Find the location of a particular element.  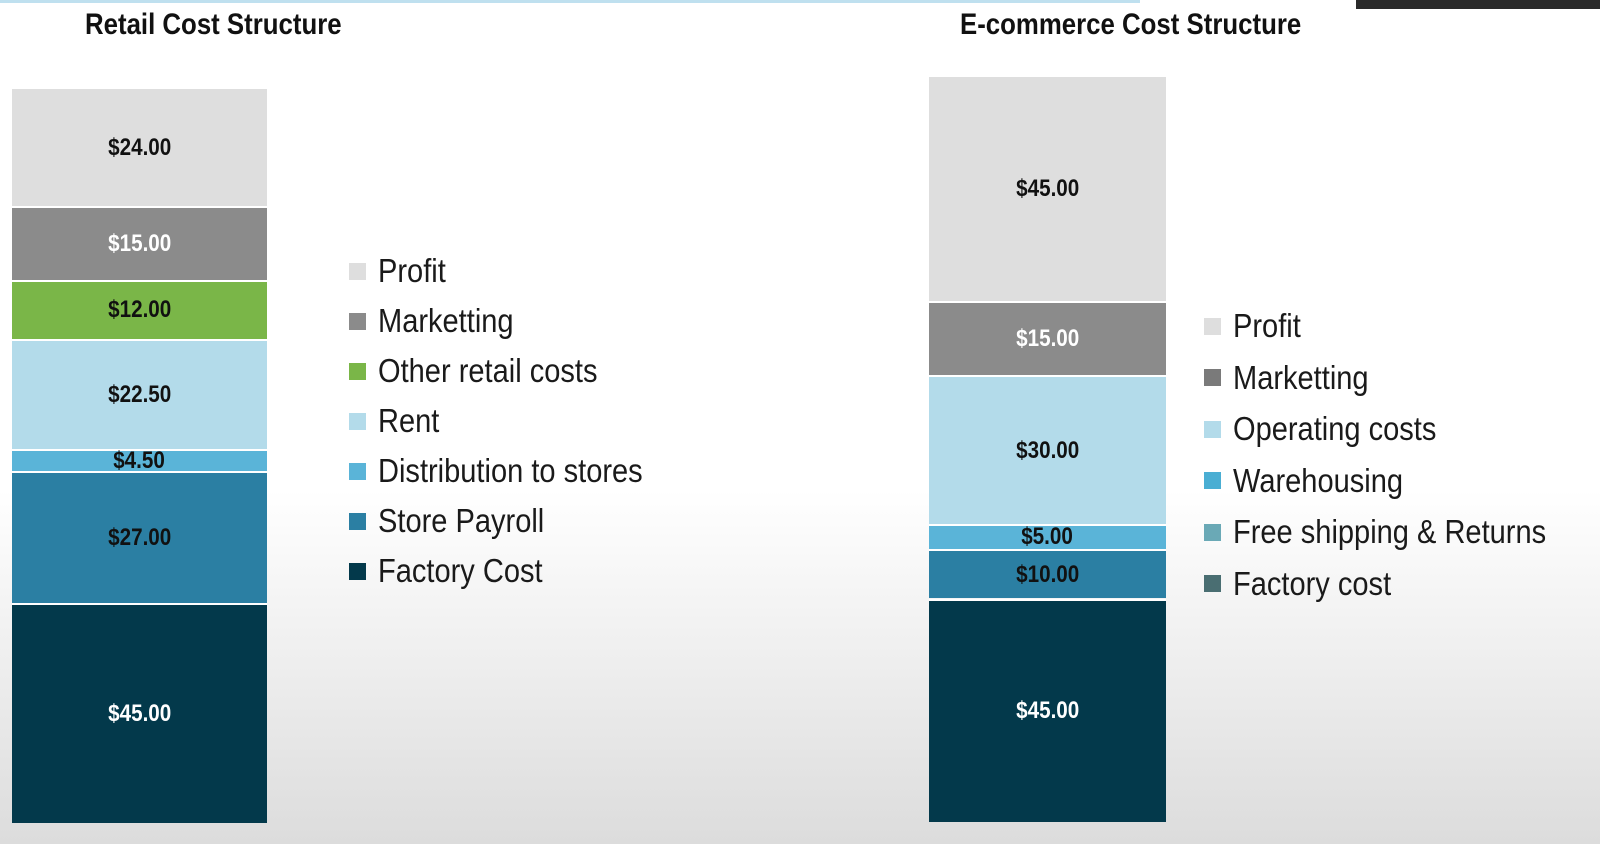

ecommerce-legend-item-marketting: Marketting is located at coordinates (1295, 378).